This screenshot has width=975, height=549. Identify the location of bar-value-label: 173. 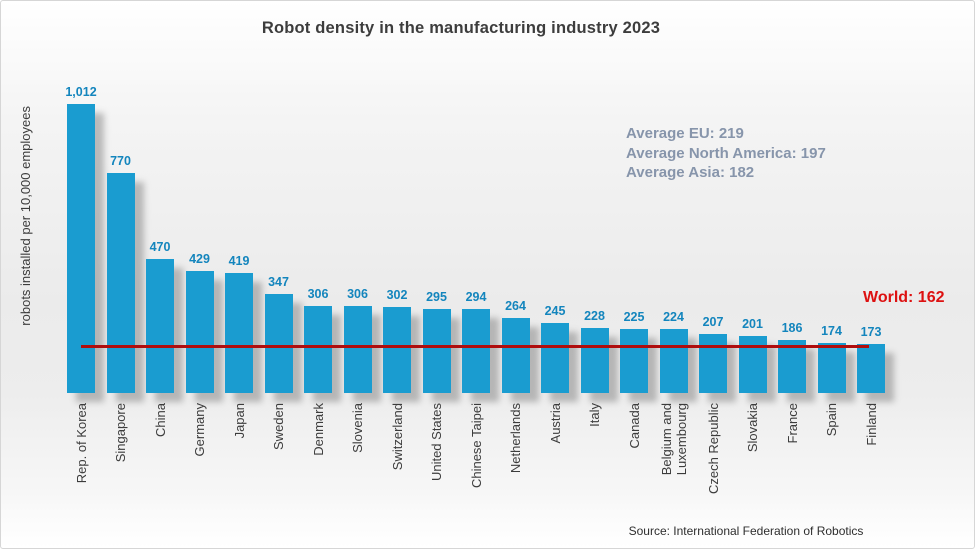
(871, 331).